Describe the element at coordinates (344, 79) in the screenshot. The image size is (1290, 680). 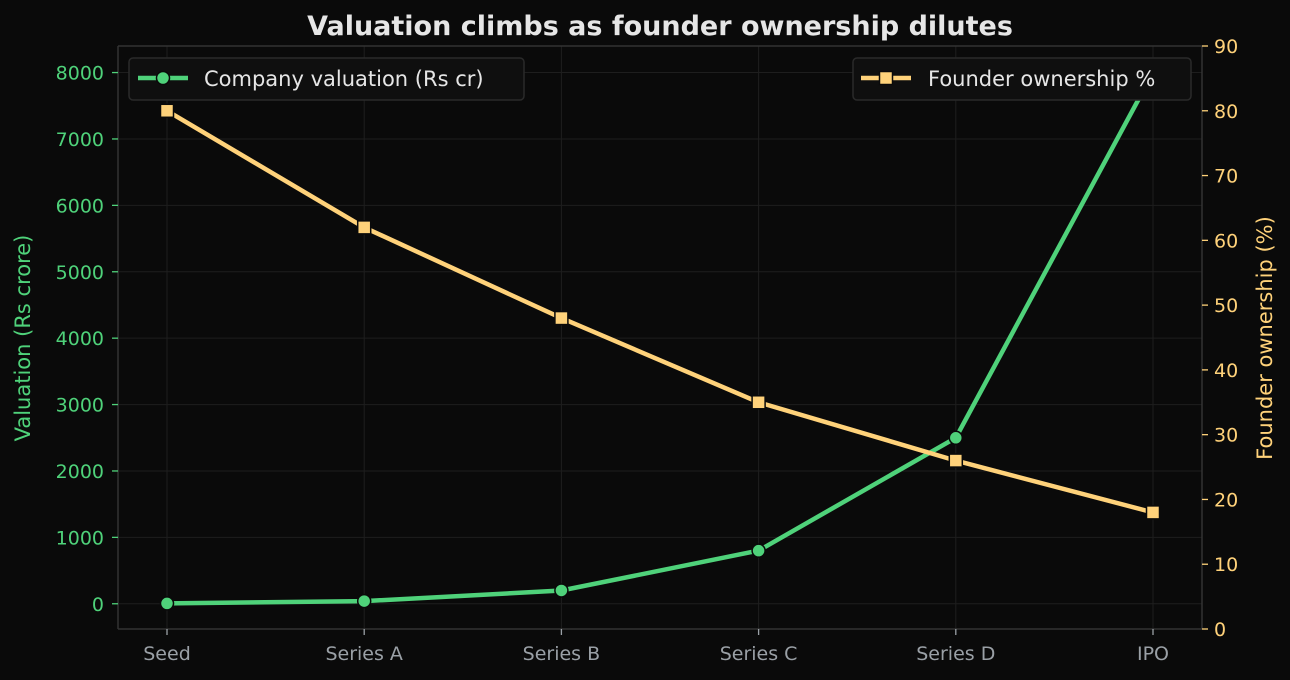
I see `legend-valuation-label: Company valuation (Rs cr)` at that location.